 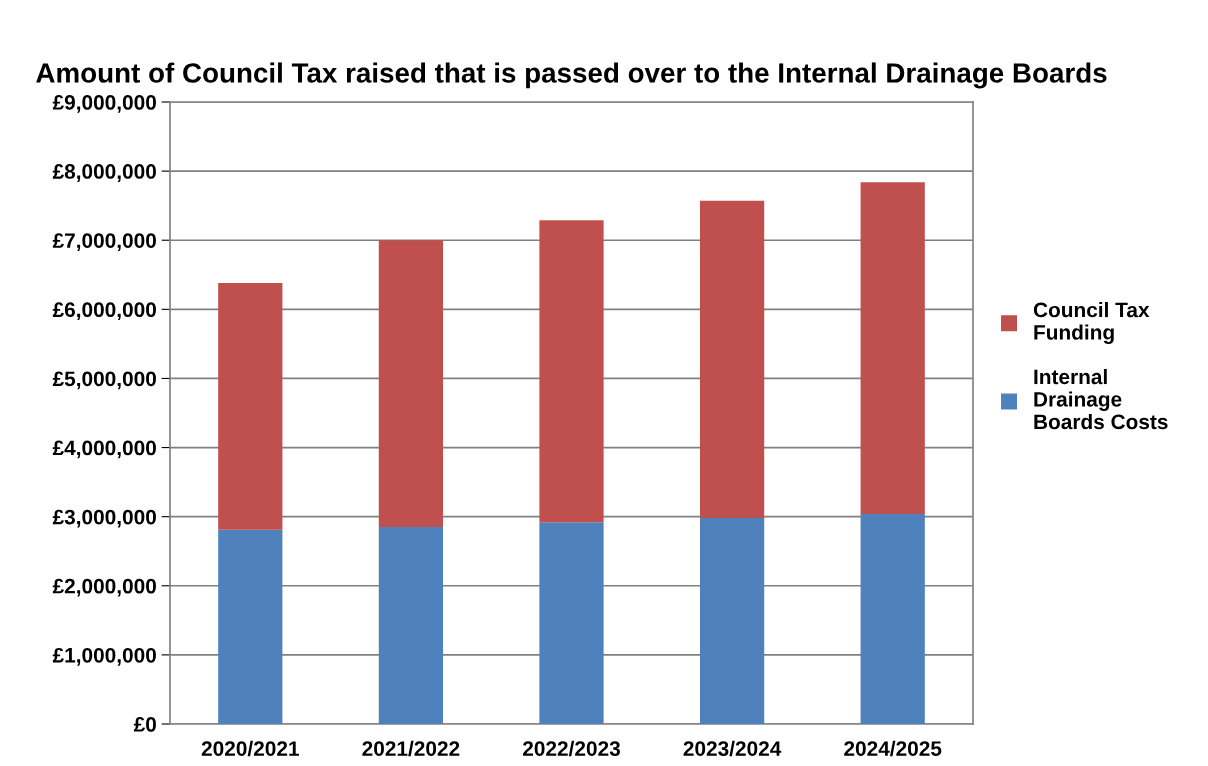 I want to click on y-tick-label: £7,000,000, so click(x=104, y=242).